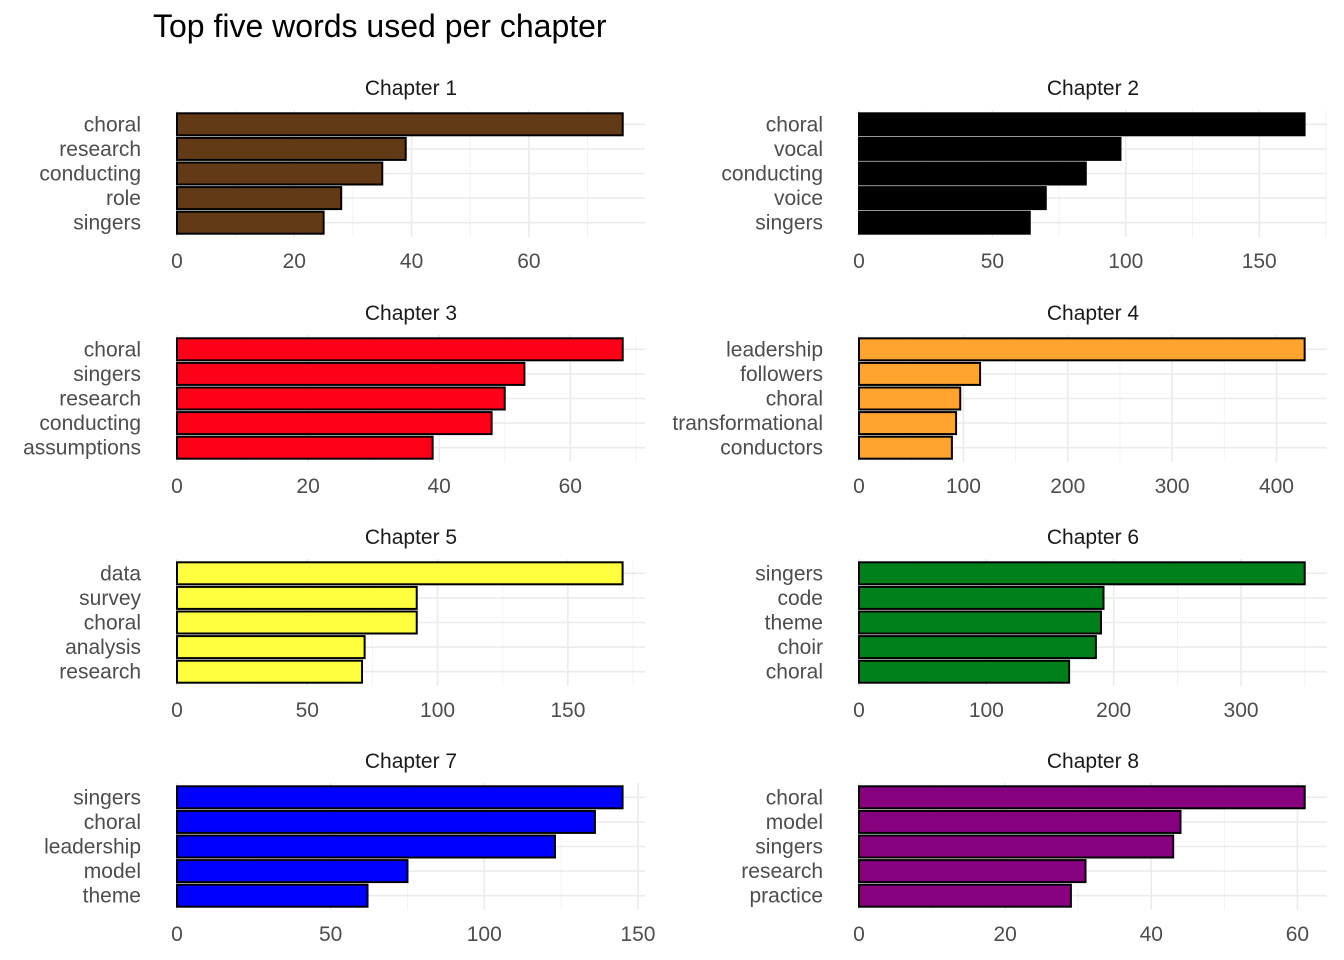 The image size is (1344, 960). Describe the element at coordinates (977, 647) in the screenshot. I see `bar-choir` at that location.